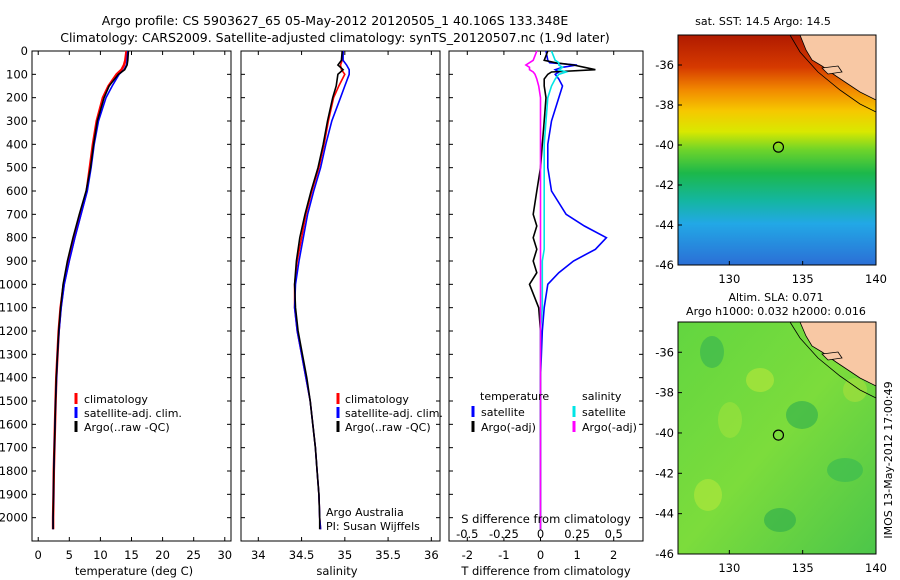 This screenshot has height=580, width=900. I want to click on x-tick-label: 30, so click(224, 555).